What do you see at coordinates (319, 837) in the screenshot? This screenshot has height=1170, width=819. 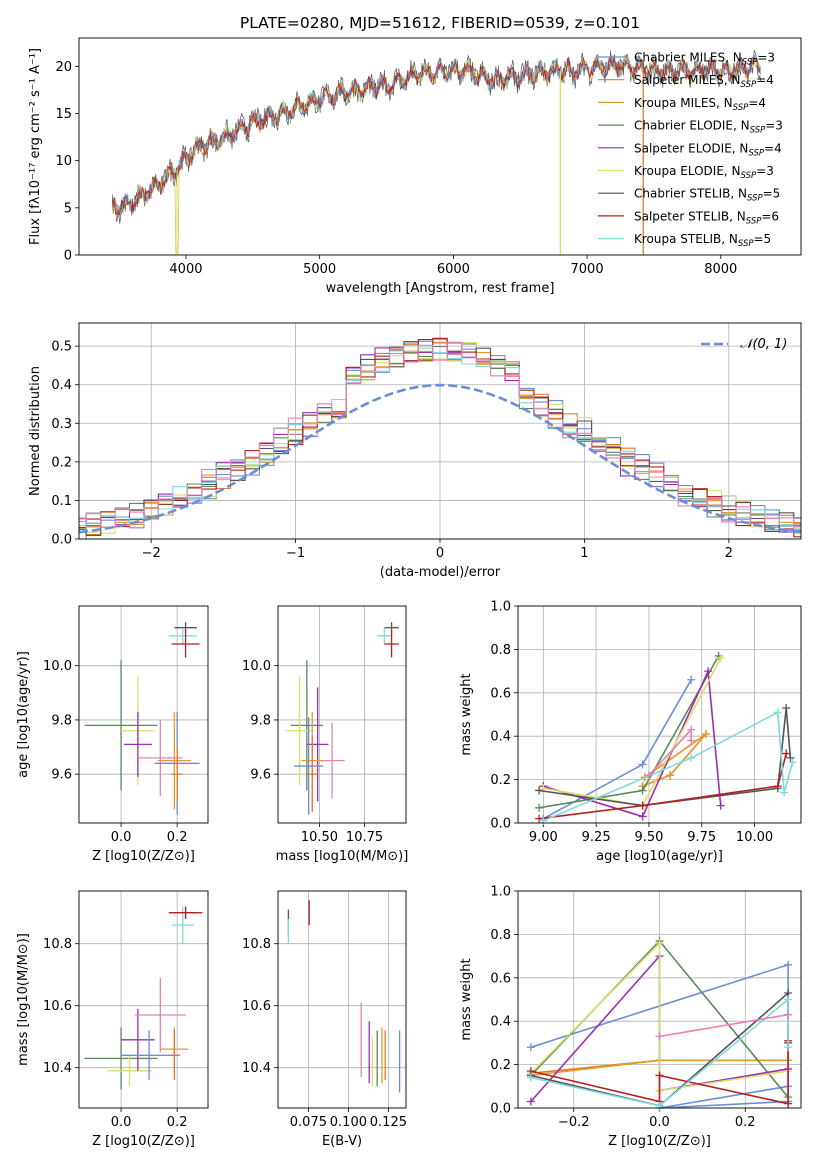 I see `x-tick-label: 10.50` at bounding box center [319, 837].